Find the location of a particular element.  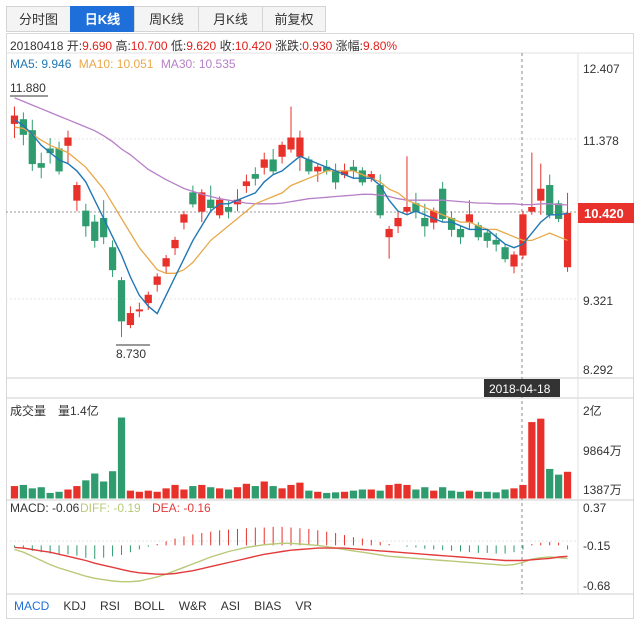

volume-tick-1: 2亿 is located at coordinates (592, 410).